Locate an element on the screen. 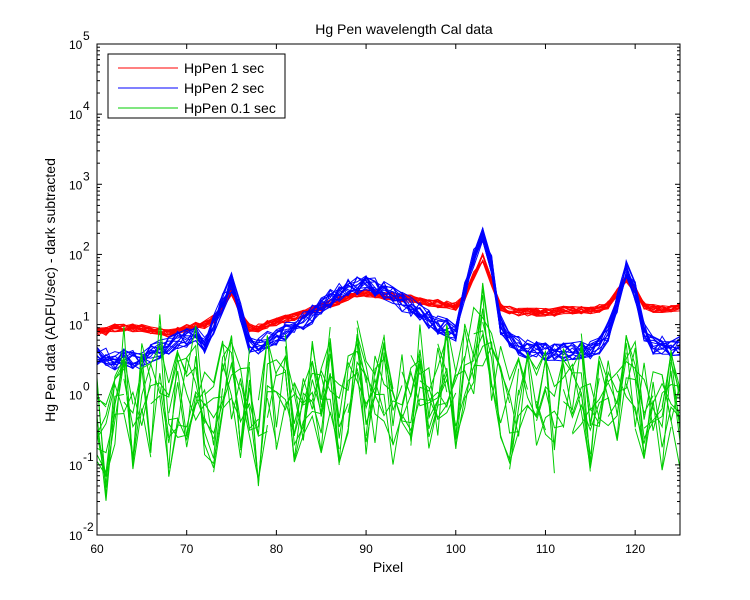 Image resolution: width=750 pixels, height=600 pixels. x-axis-title: Pixel is located at coordinates (388, 567).